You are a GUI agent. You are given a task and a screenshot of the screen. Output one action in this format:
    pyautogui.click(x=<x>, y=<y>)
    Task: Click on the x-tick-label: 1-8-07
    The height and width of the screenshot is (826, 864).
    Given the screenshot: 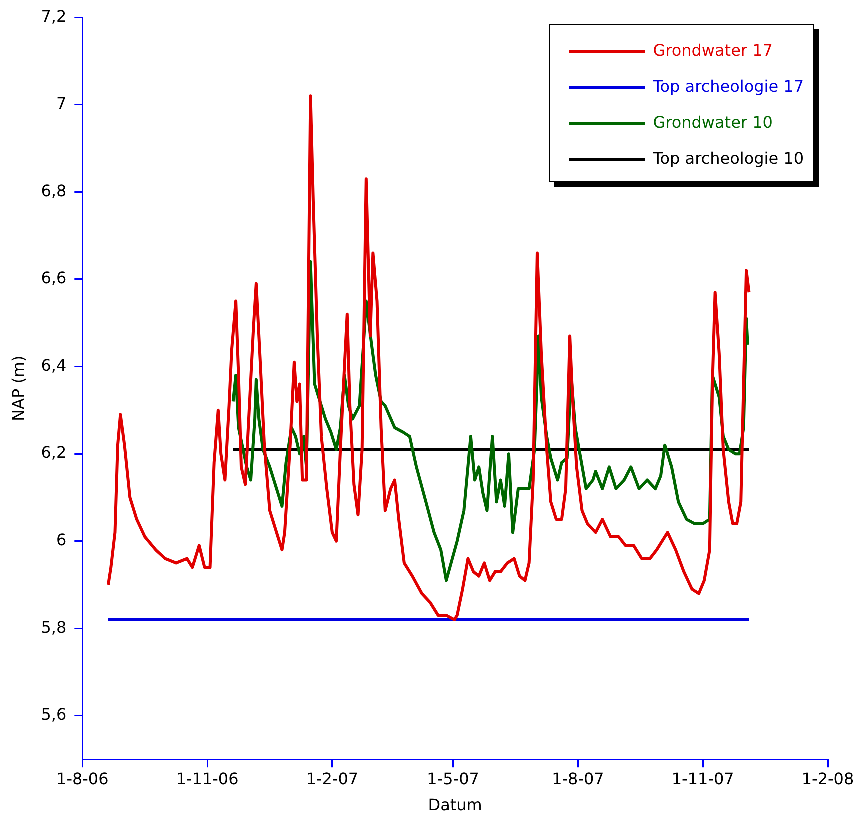 What is the action you would take?
    pyautogui.click(x=578, y=778)
    